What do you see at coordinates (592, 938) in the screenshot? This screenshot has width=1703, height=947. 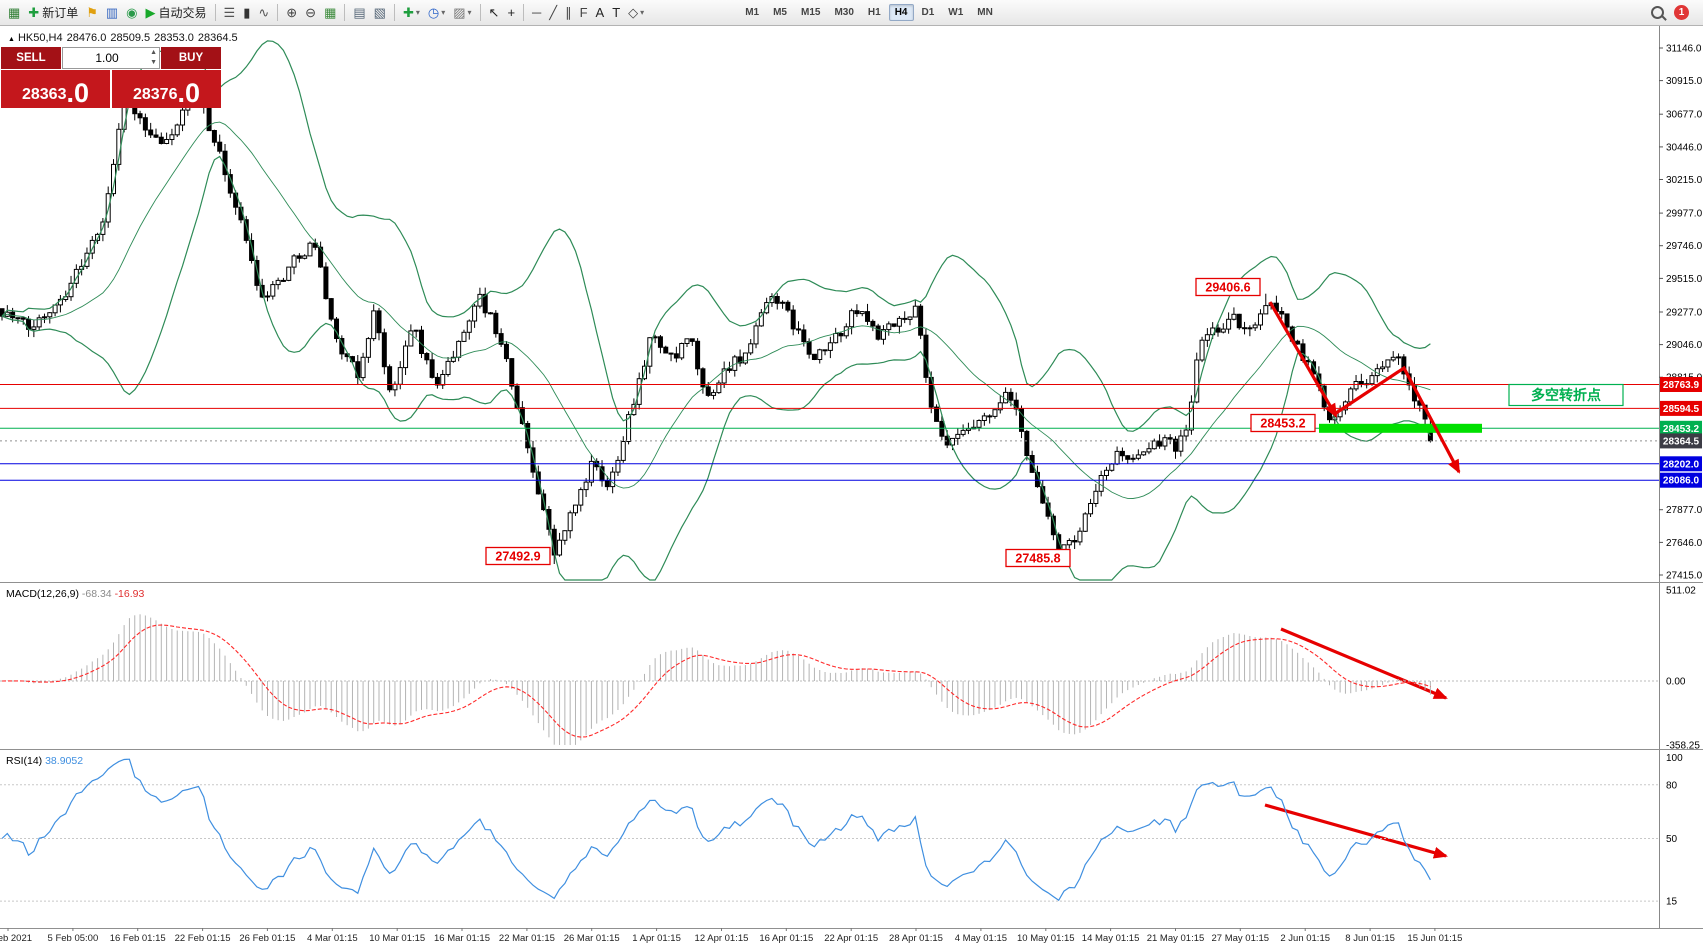 I see `svg-text: 26 Mar 01:15` at bounding box center [592, 938].